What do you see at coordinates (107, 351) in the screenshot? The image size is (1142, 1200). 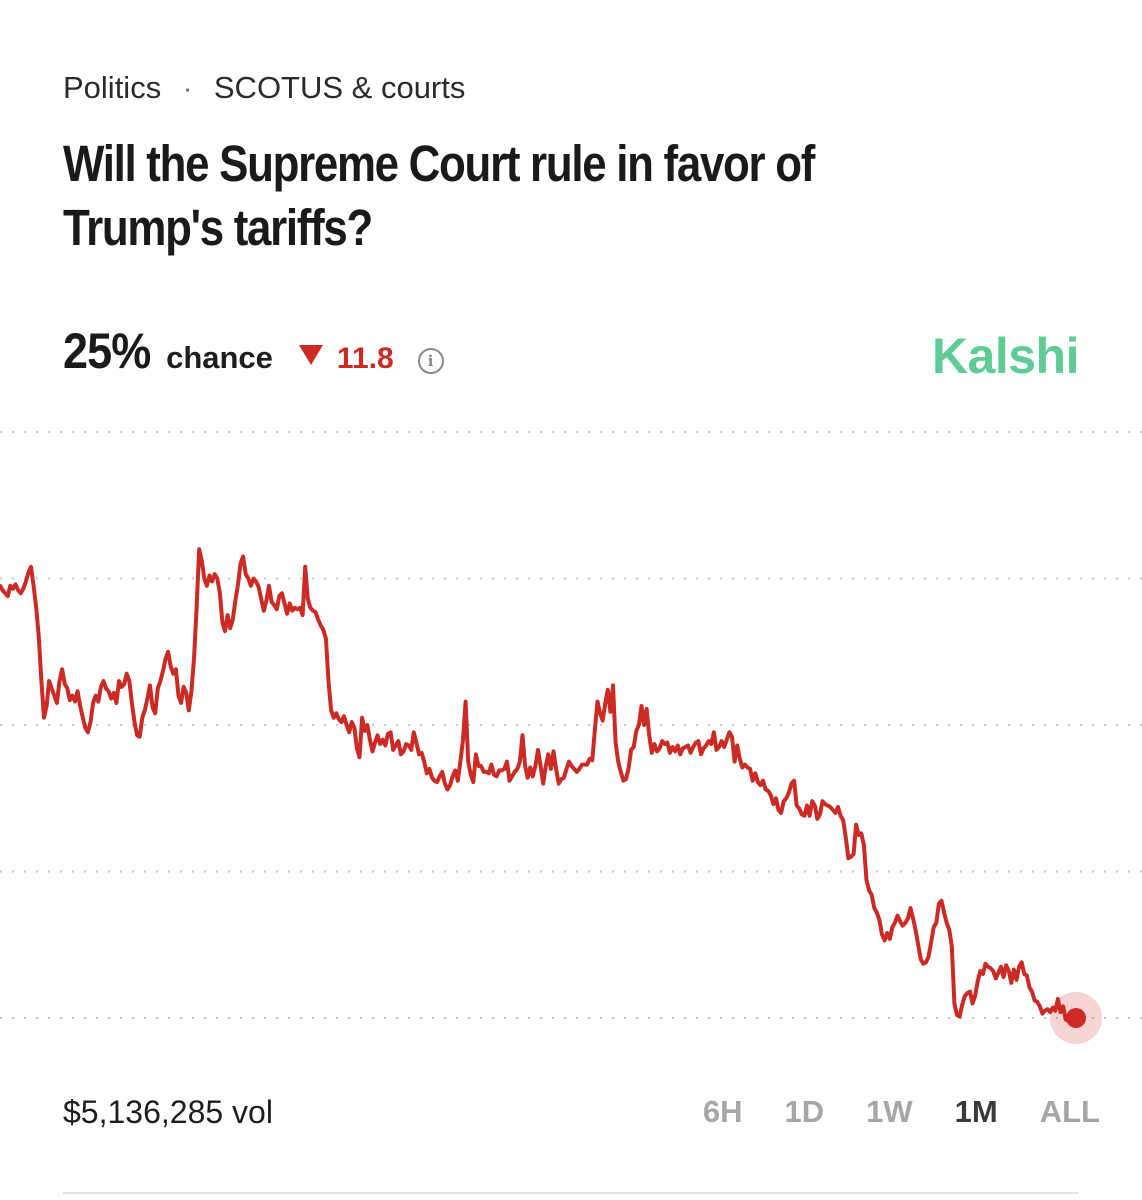 I see `chance-value: 25%` at bounding box center [107, 351].